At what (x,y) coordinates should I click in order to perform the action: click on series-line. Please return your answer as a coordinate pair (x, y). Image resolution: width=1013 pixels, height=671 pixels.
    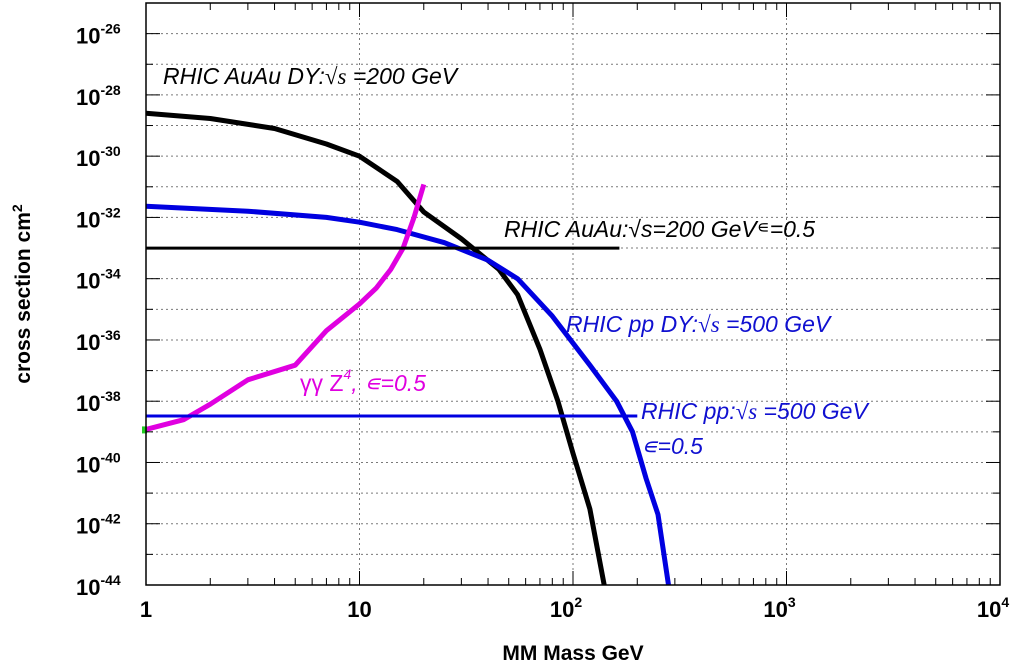
    Looking at the image, I should click on (286, 307).